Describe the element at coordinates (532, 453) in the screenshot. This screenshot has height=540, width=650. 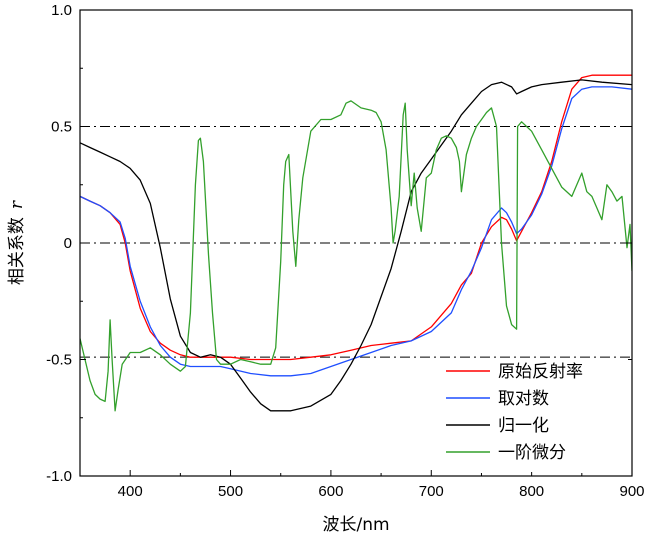
I see `legend-label-3: 一阶微分` at that location.